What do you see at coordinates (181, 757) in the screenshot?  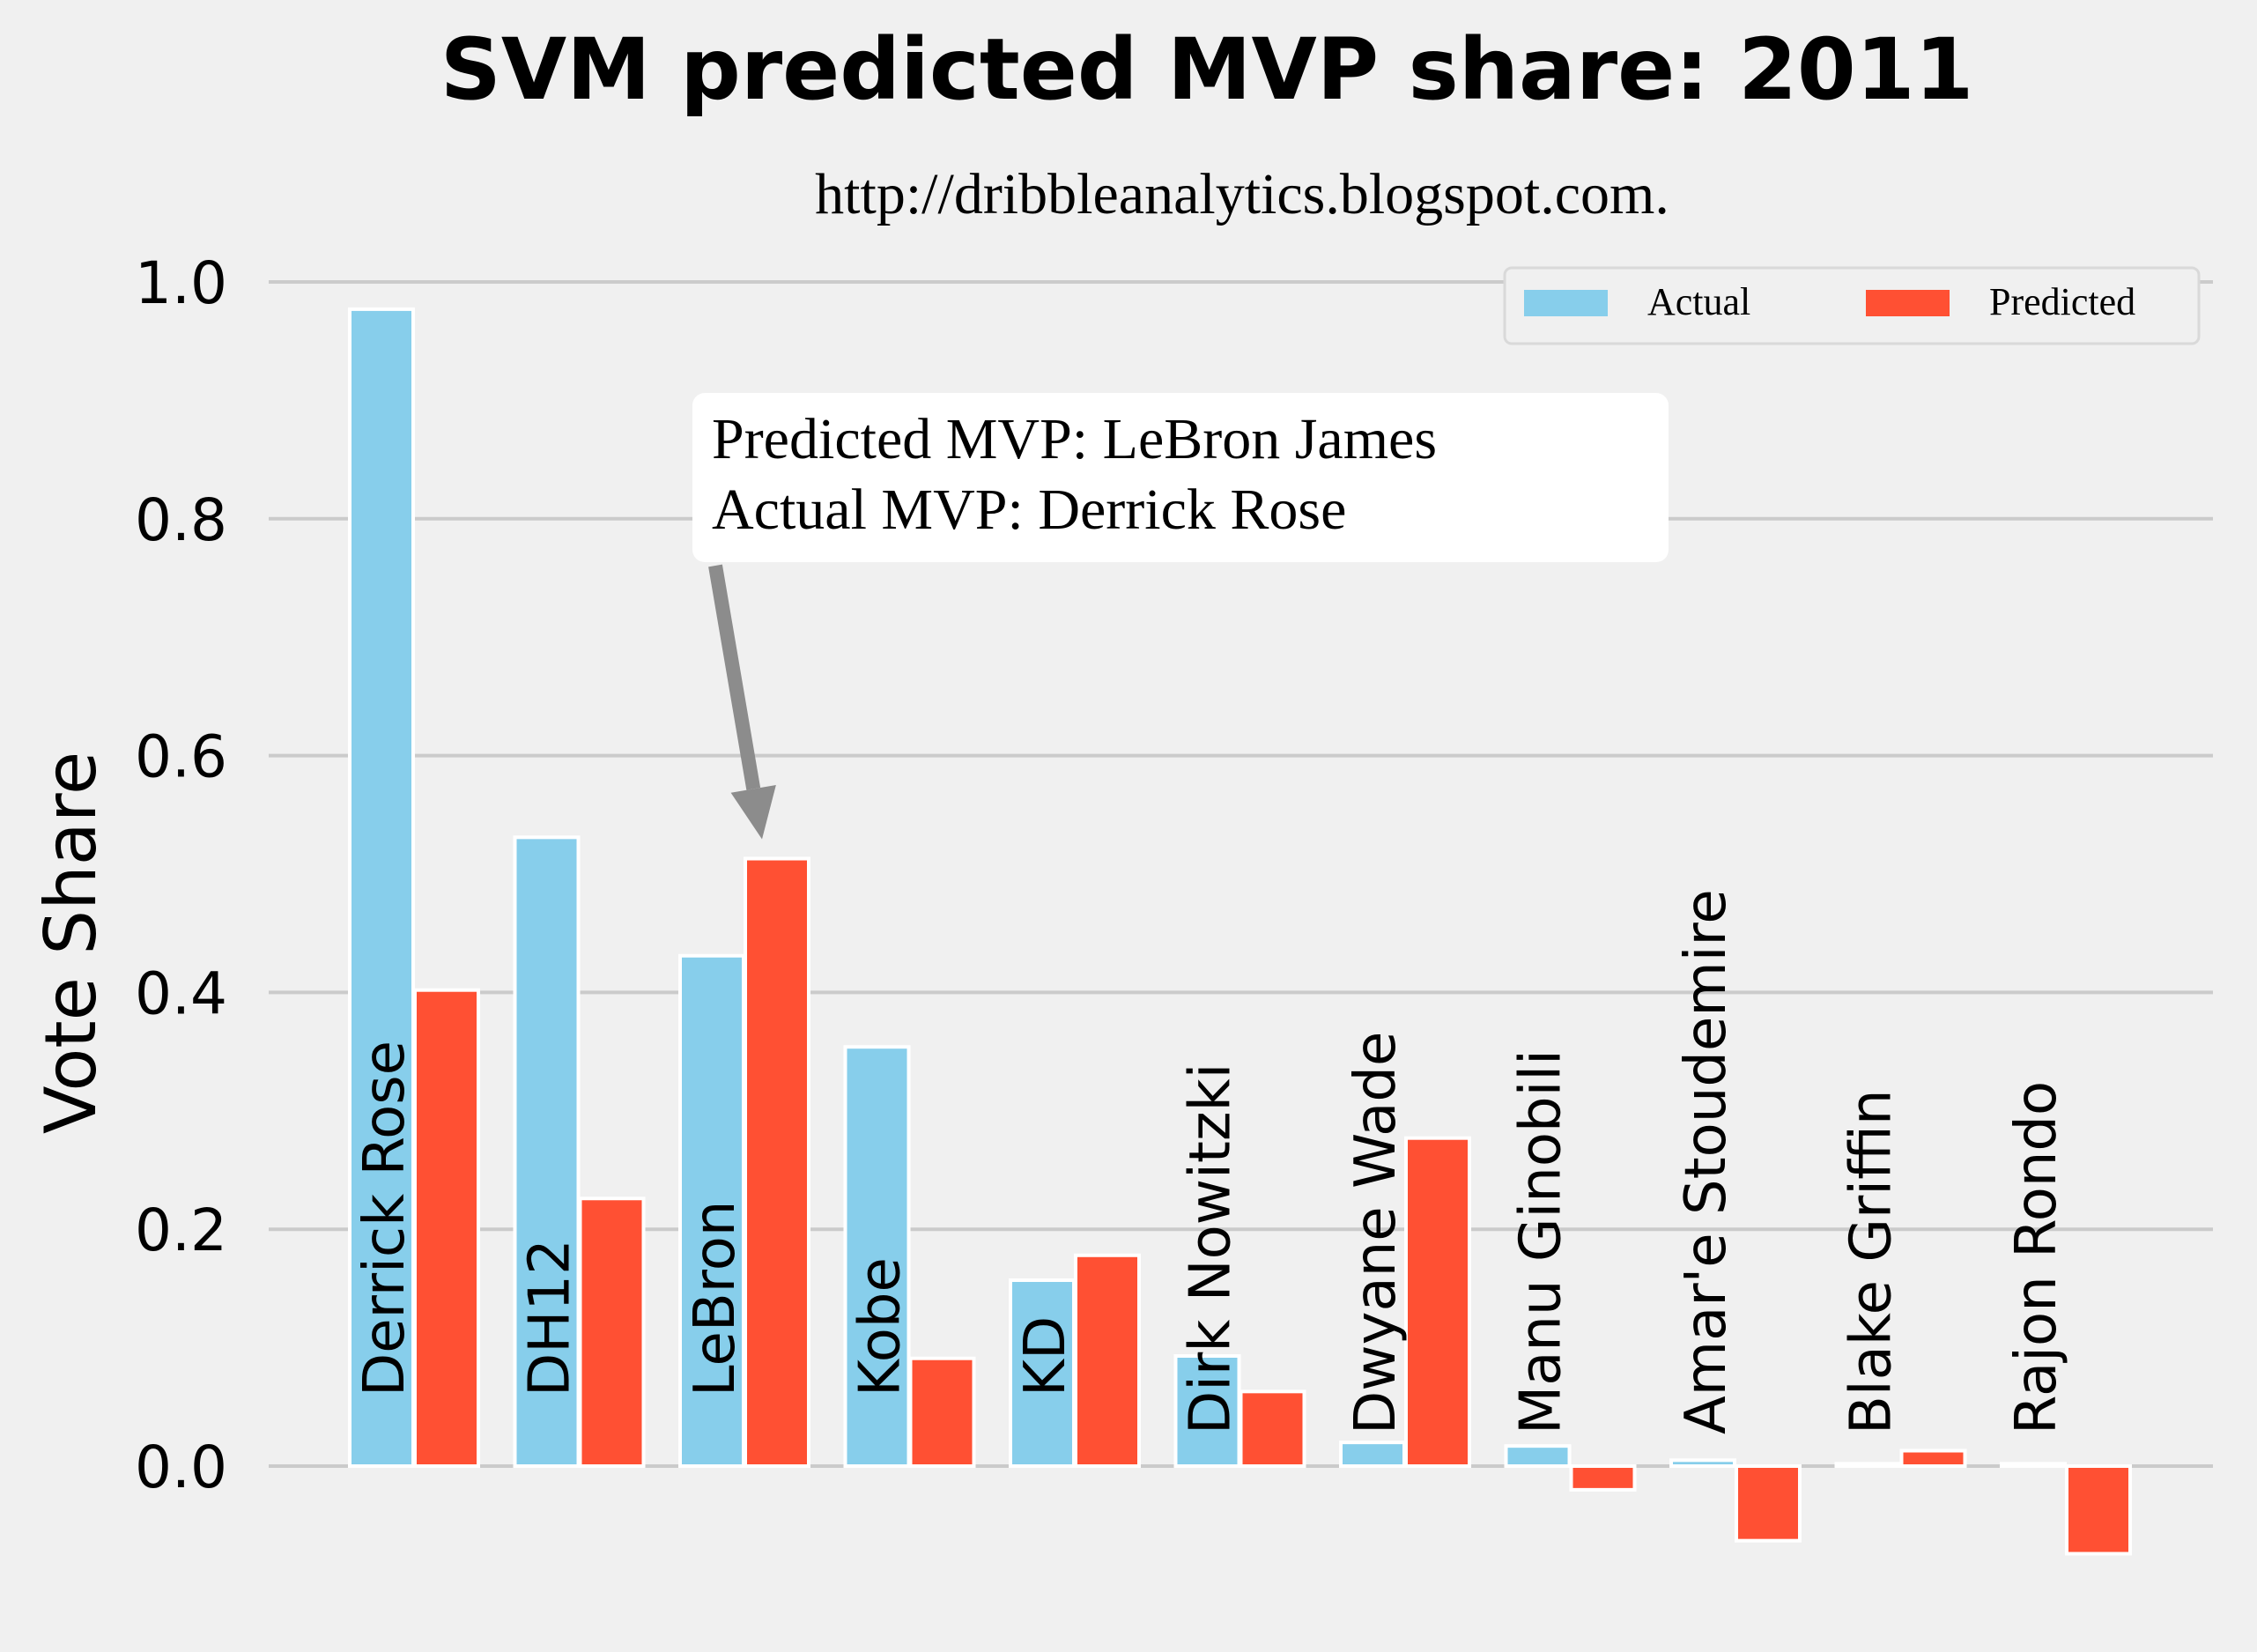 I see `y-tick-label: 0.6` at bounding box center [181, 757].